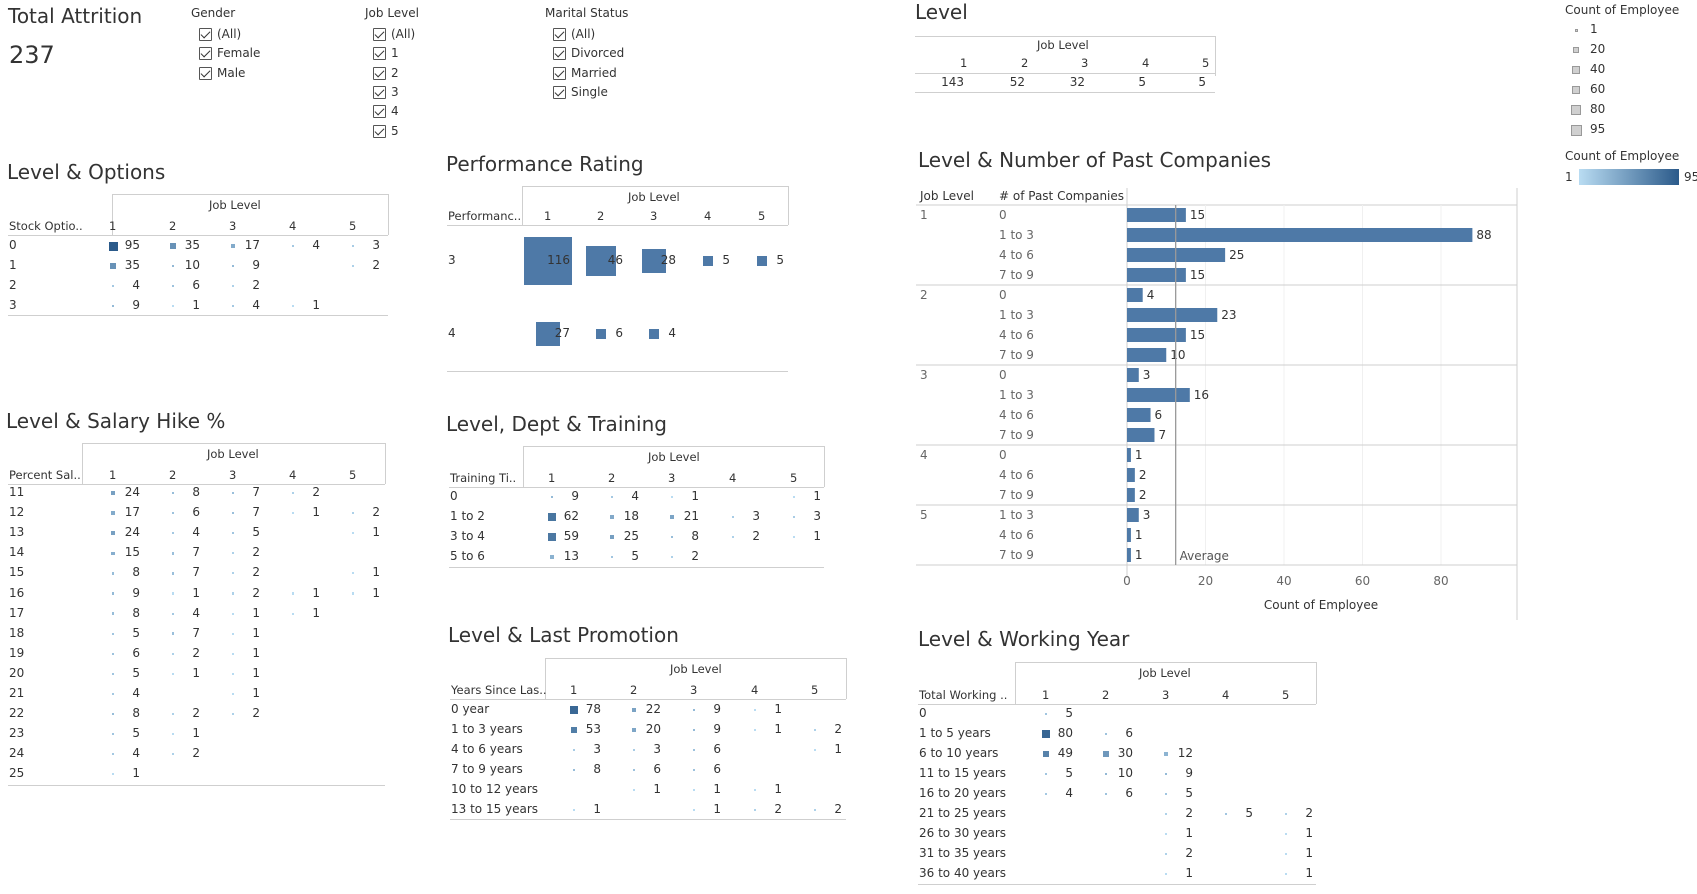 The width and height of the screenshot is (1697, 894). I want to click on filter-option-joblevel-4: 4, so click(395, 111).